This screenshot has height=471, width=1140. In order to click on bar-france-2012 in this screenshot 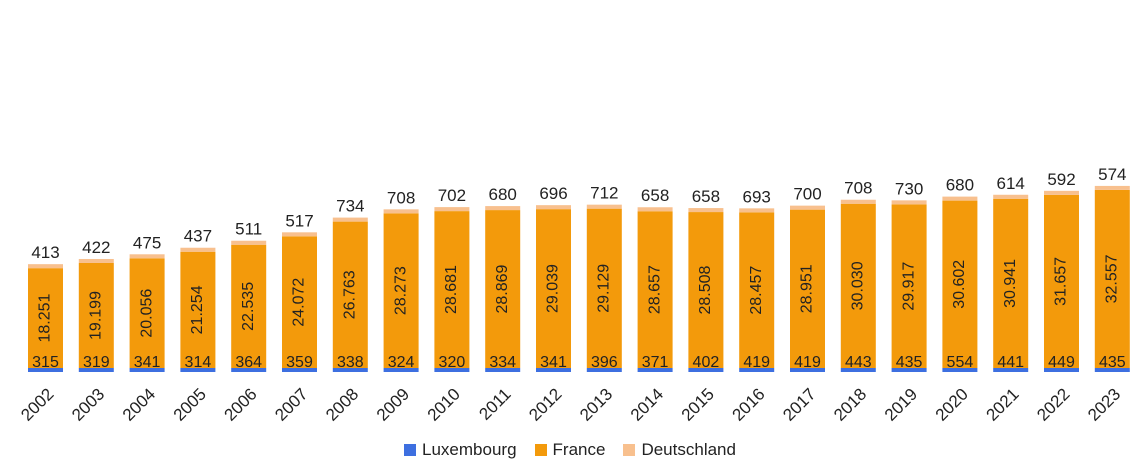, I will do `click(553, 288)`.